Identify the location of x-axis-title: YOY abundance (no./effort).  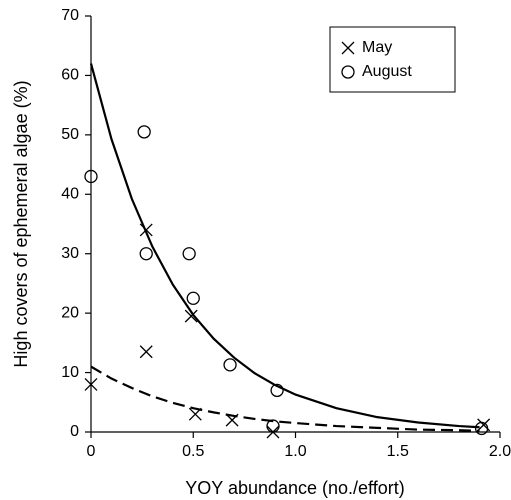
(294, 488).